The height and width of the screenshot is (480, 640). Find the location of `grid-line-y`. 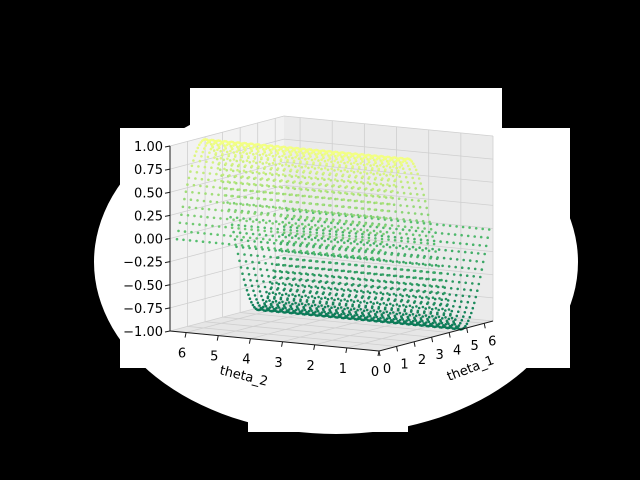

grid-line-y is located at coordinates (275, 228).